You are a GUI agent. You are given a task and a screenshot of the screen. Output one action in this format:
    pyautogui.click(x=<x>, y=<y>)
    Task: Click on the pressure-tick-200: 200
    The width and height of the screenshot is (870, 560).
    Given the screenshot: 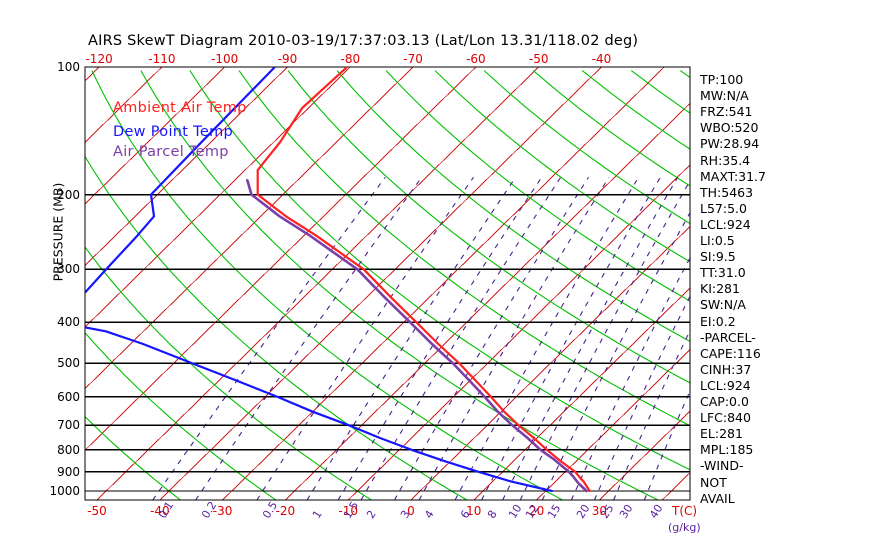 What is the action you would take?
    pyautogui.click(x=68, y=194)
    